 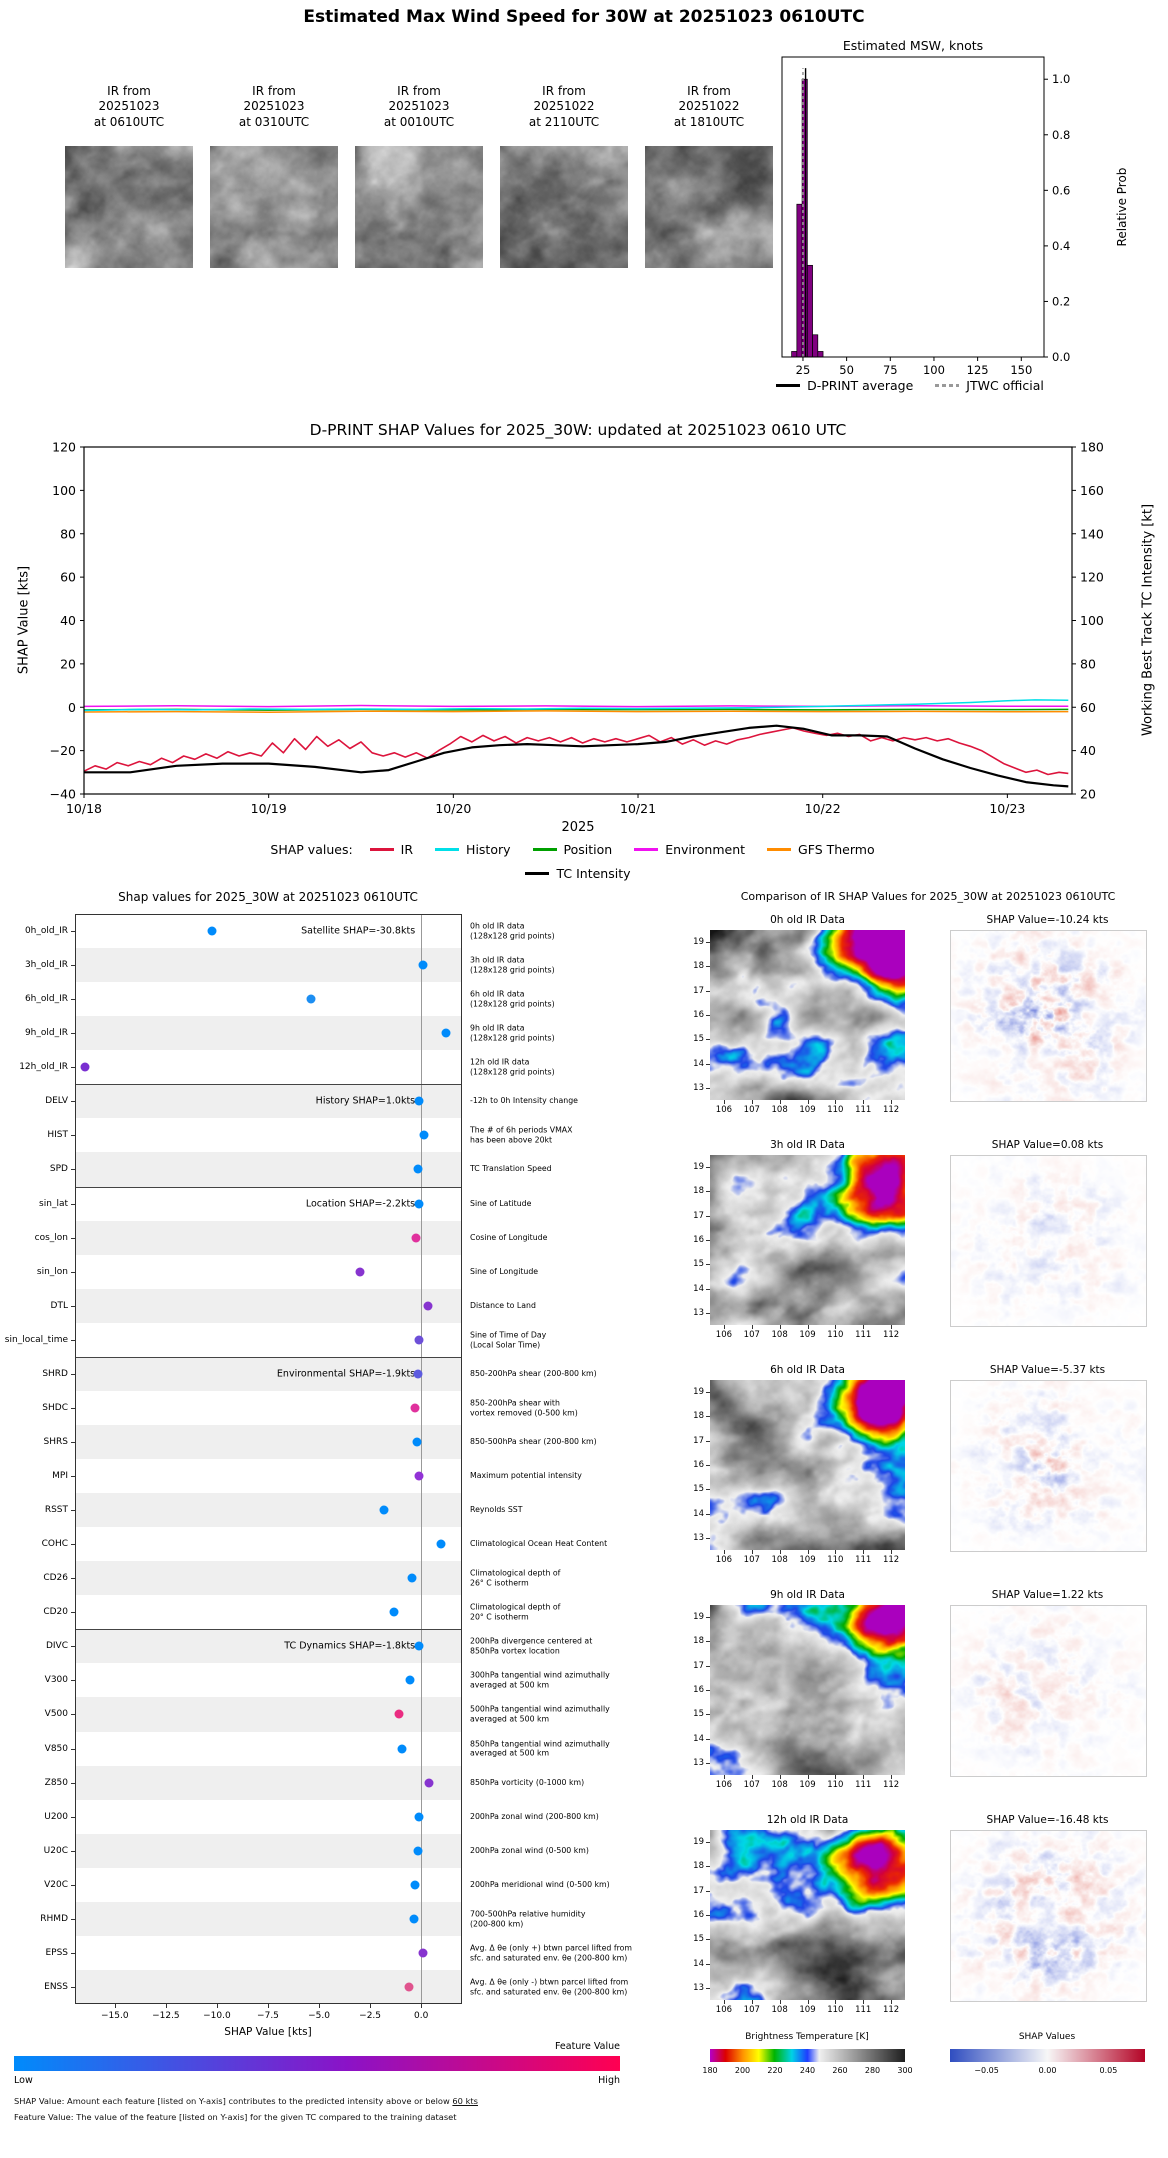 What do you see at coordinates (705, 849) in the screenshot?
I see `legend-label: Environment` at bounding box center [705, 849].